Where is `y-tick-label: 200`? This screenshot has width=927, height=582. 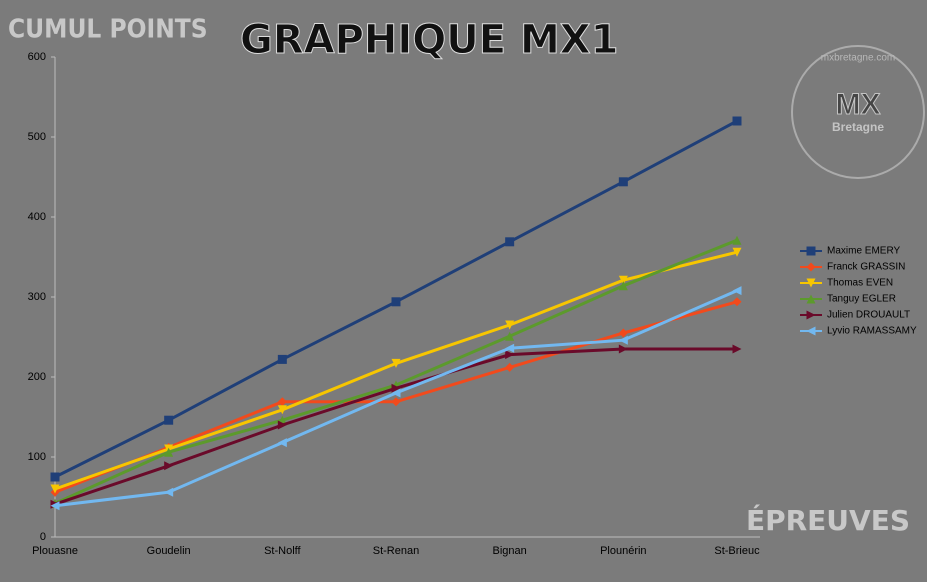
y-tick-label: 200 is located at coordinates (37, 377).